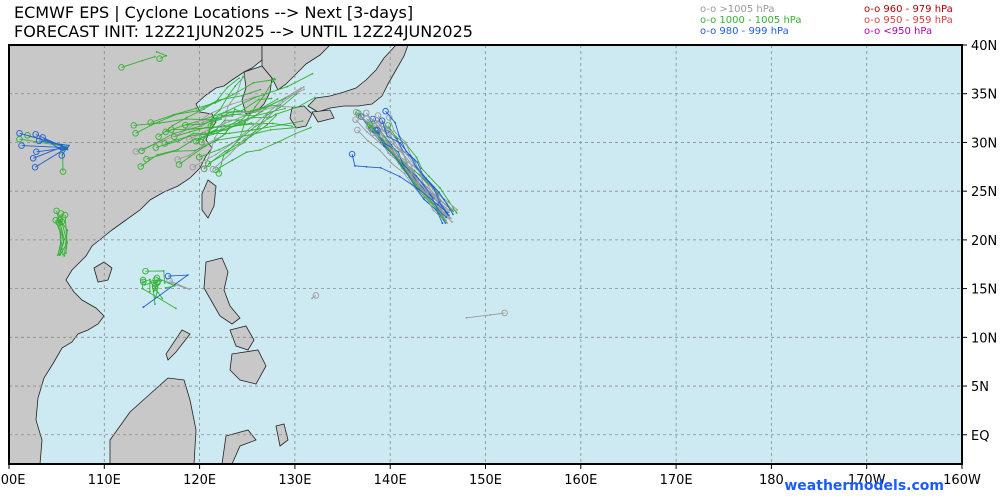 The height and width of the screenshot is (500, 1000). Describe the element at coordinates (168, 276) in the screenshot. I see `track-south-china-sea-start-marker` at that location.